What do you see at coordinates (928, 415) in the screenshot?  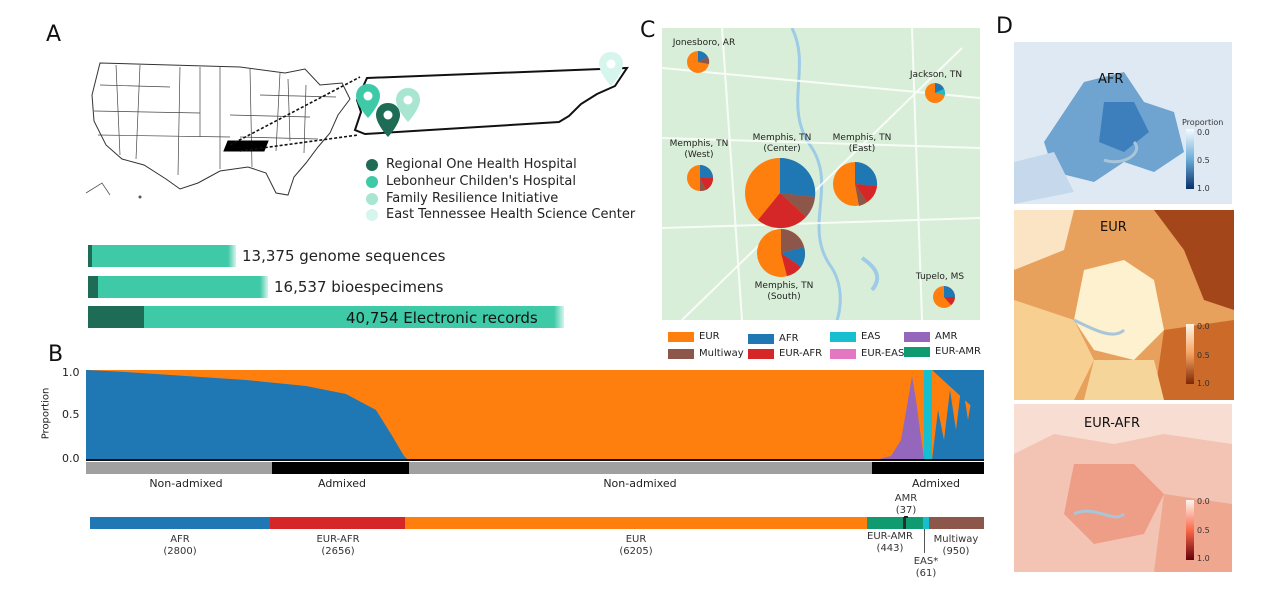 I see `eas-strip` at bounding box center [928, 415].